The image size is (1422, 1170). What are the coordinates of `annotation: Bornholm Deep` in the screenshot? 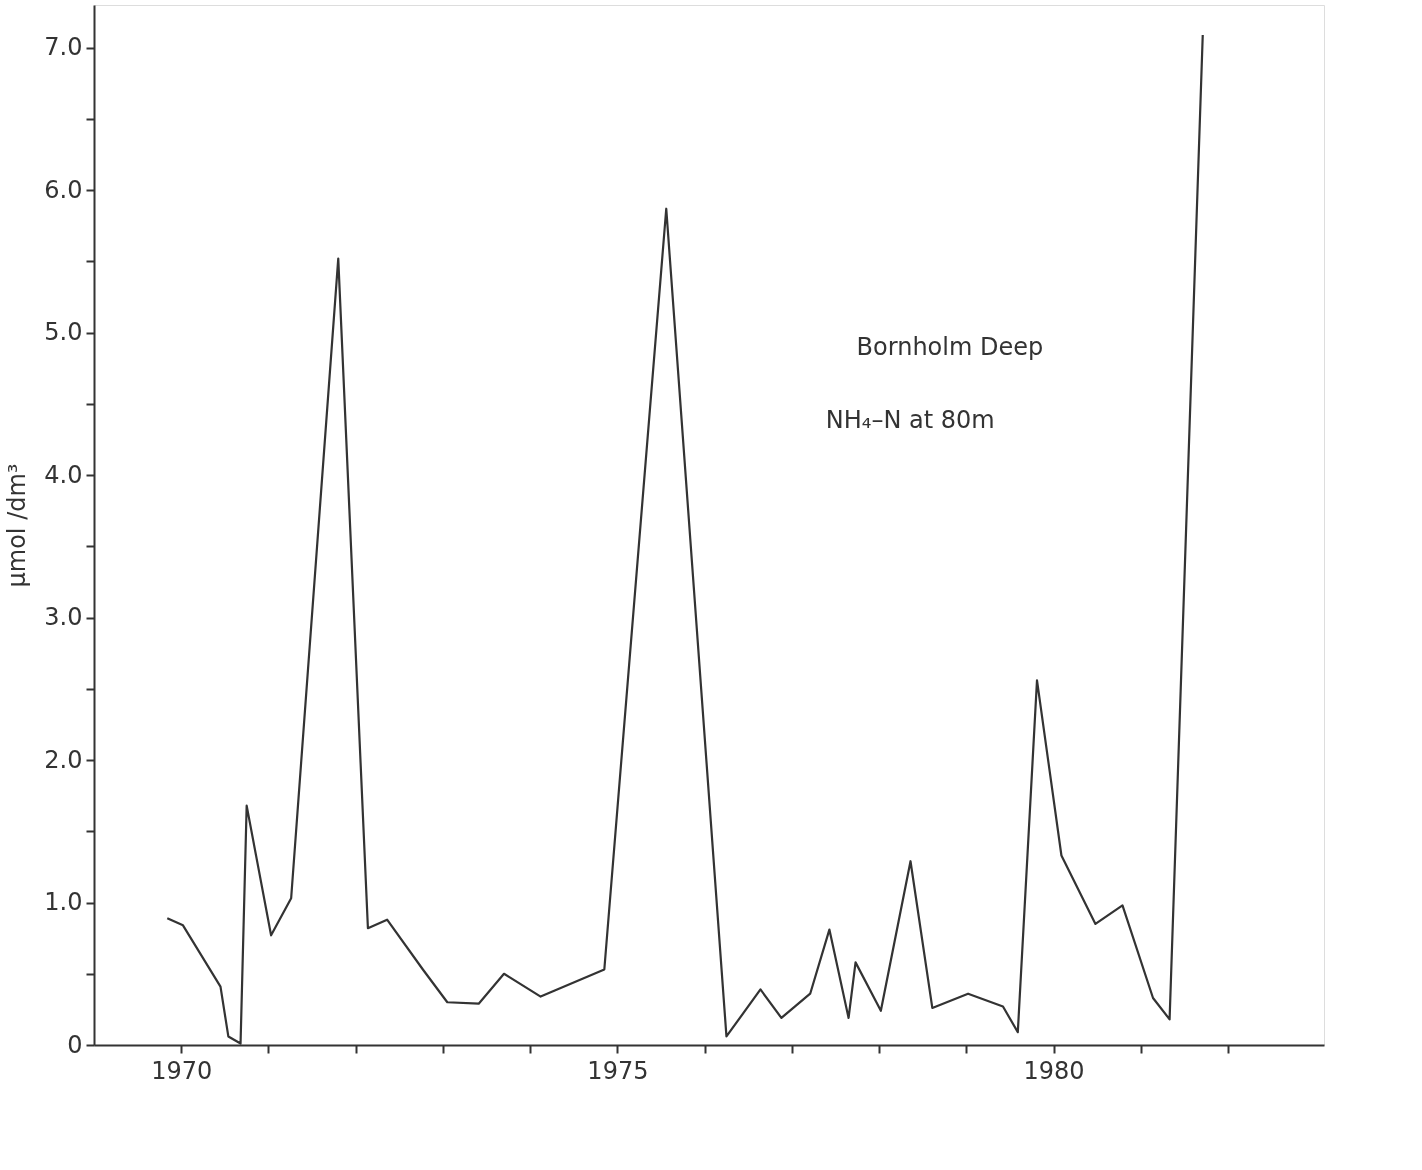 It's located at (950, 347).